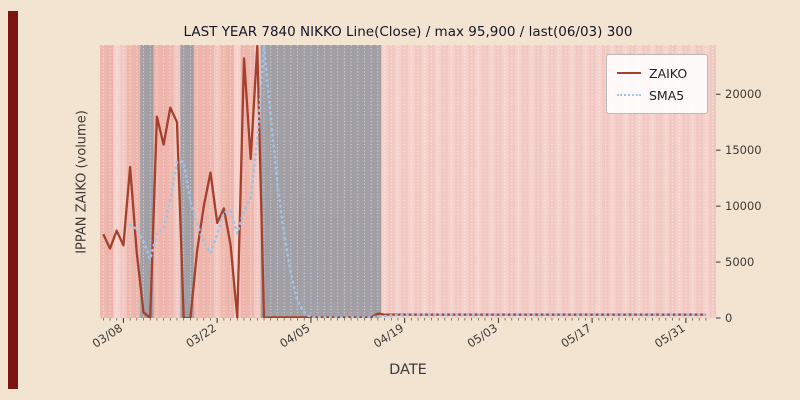 The width and height of the screenshot is (800, 400). What do you see at coordinates (408, 370) in the screenshot?
I see `x-axis-label: DATE` at bounding box center [408, 370].